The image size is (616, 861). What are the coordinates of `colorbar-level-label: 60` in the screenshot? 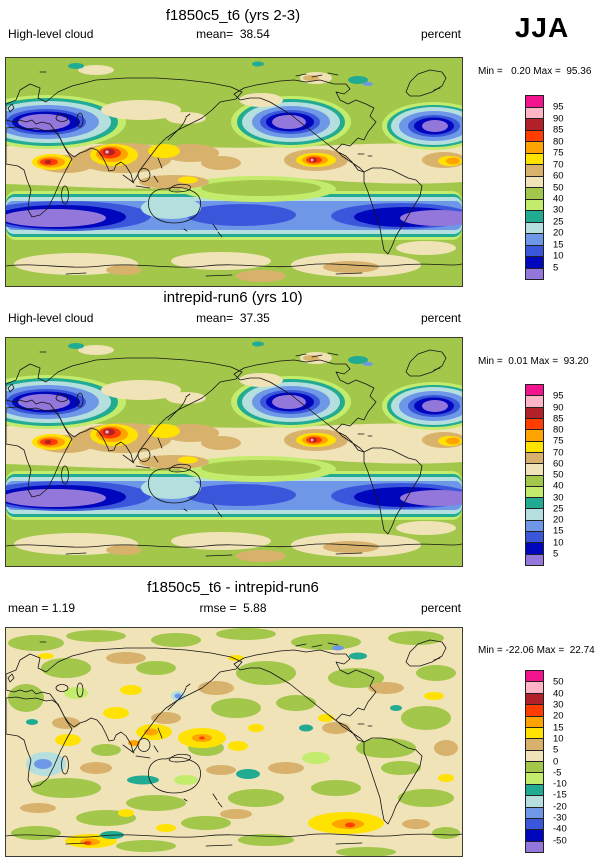 It's located at (558, 463).